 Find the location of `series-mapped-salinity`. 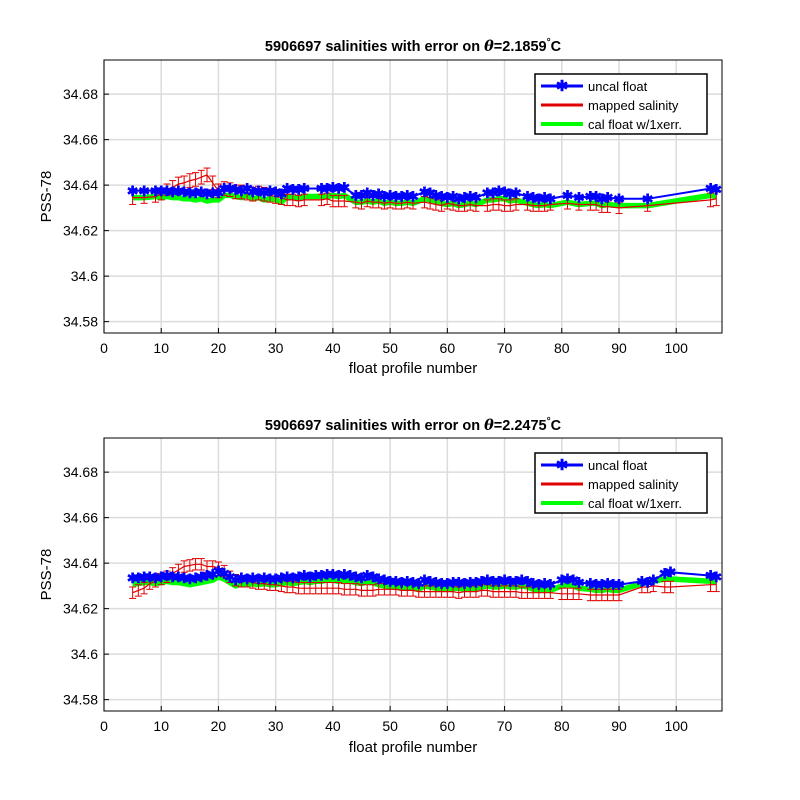

series-mapped-salinity is located at coordinates (424, 580).